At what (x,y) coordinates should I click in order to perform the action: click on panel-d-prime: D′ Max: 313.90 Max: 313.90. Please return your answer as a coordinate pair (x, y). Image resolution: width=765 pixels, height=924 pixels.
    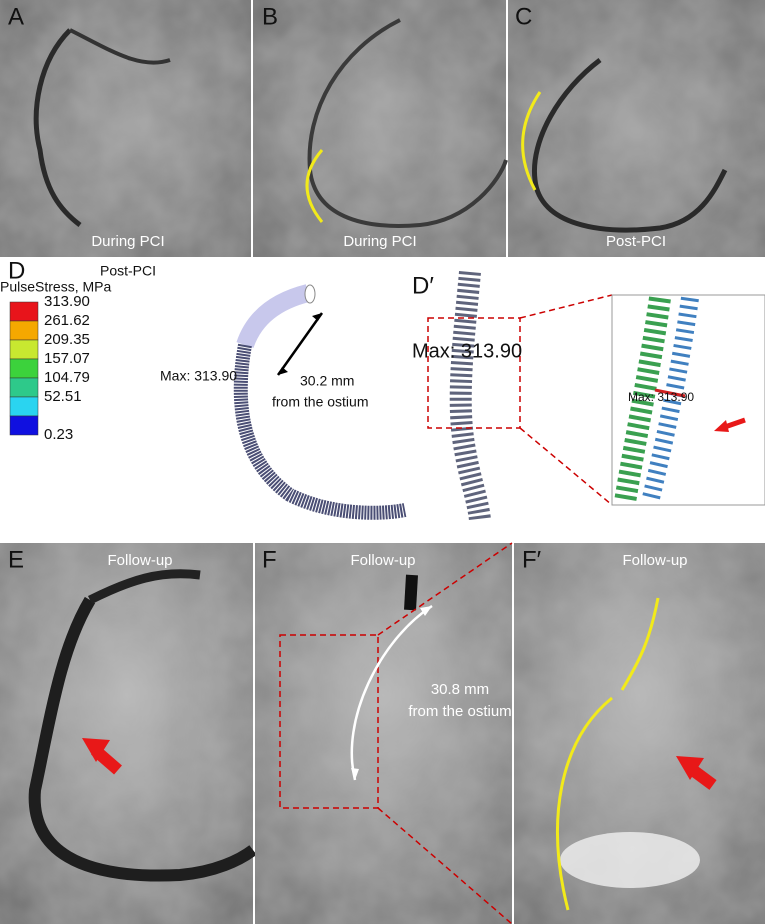
    Looking at the image, I should click on (588, 396).